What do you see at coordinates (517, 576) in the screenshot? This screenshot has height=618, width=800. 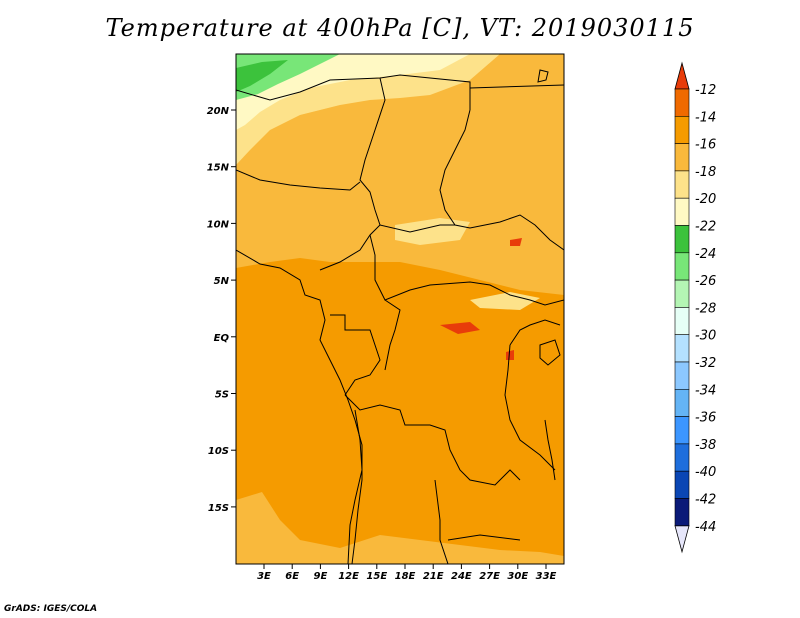 I see `lon-tick-label: 30E` at bounding box center [517, 576].